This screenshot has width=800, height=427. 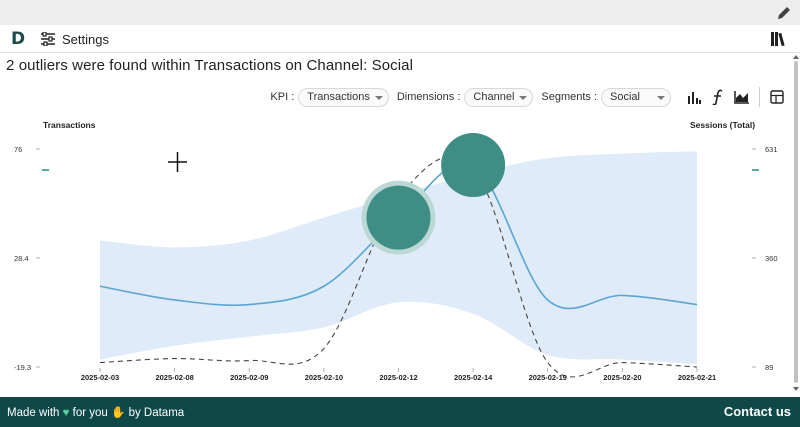 I want to click on contact-us-link: Contact us, so click(x=757, y=411).